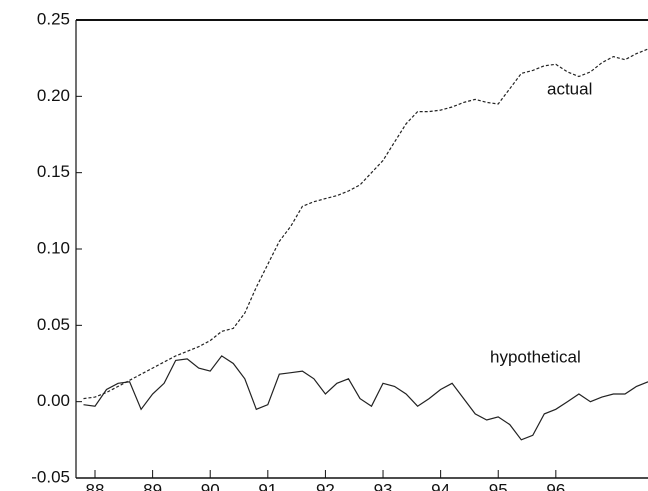 The height and width of the screenshot is (491, 648). I want to click on x-tick-label: 90, so click(210, 485).